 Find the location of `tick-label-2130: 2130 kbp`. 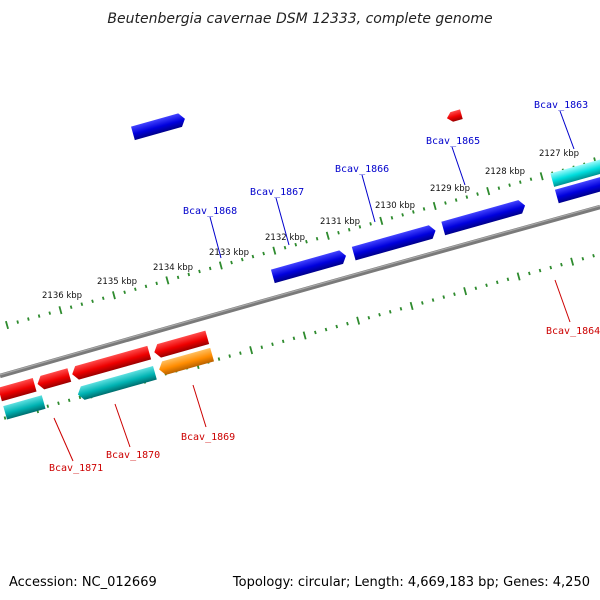

tick-label-2130: 2130 kbp is located at coordinates (395, 206).